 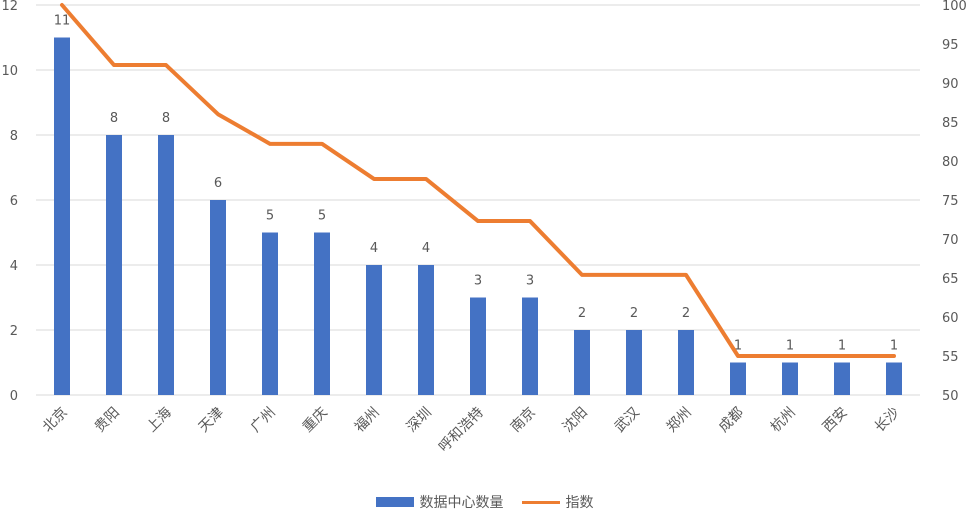 I want to click on x-axis-tick-label: 郑州, so click(x=679, y=420).